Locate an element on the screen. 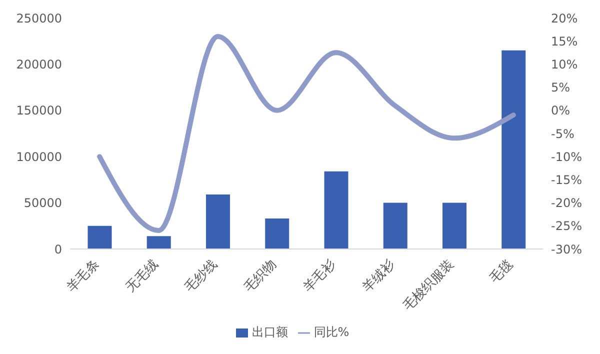 This screenshot has width=600, height=354. y-tick-label: 100000 is located at coordinates (39, 157).